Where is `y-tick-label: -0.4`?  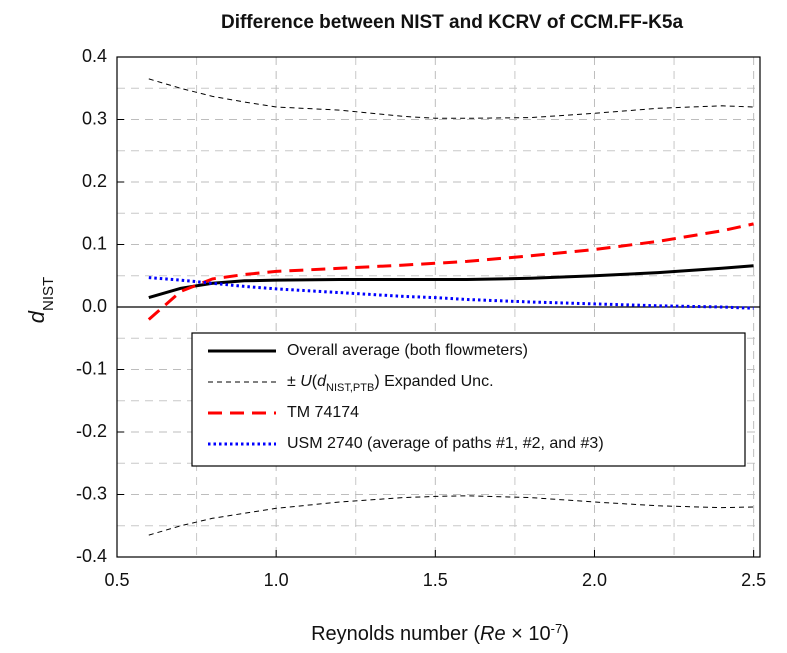 y-tick-label: -0.4 is located at coordinates (91, 556).